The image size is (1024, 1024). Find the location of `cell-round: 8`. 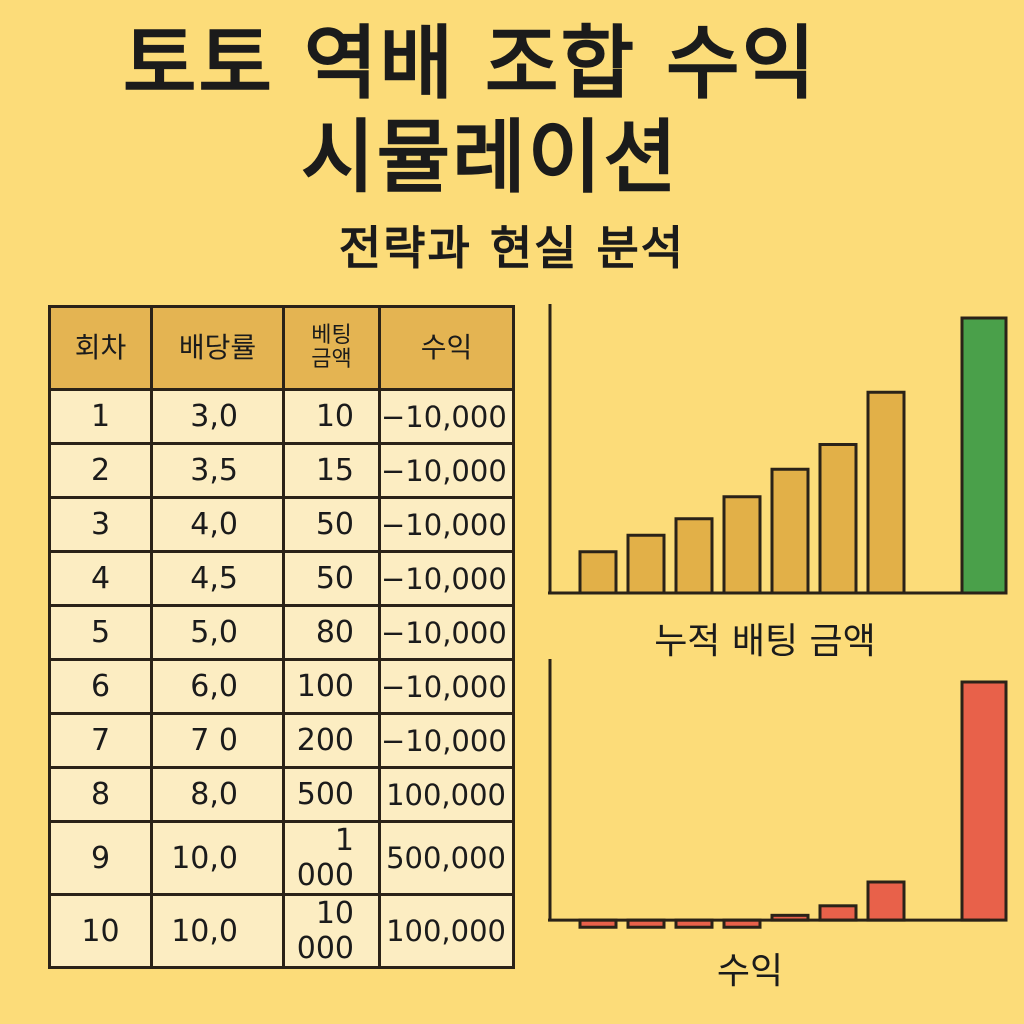

cell-round: 8 is located at coordinates (100, 794).